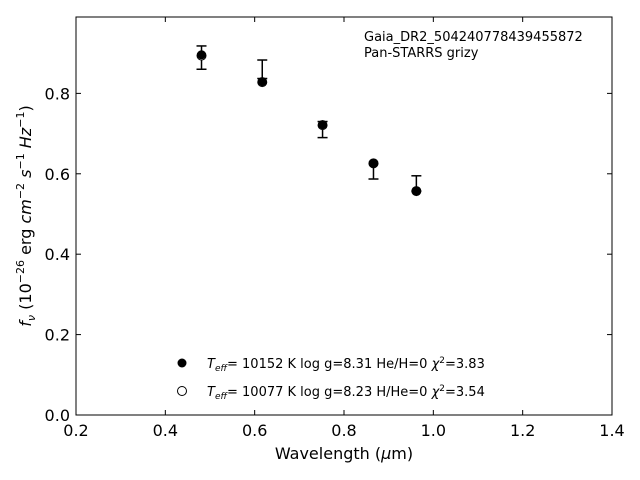 This screenshot has height=480, width=640. I want to click on y-tick-label: 0.6, so click(57, 174).